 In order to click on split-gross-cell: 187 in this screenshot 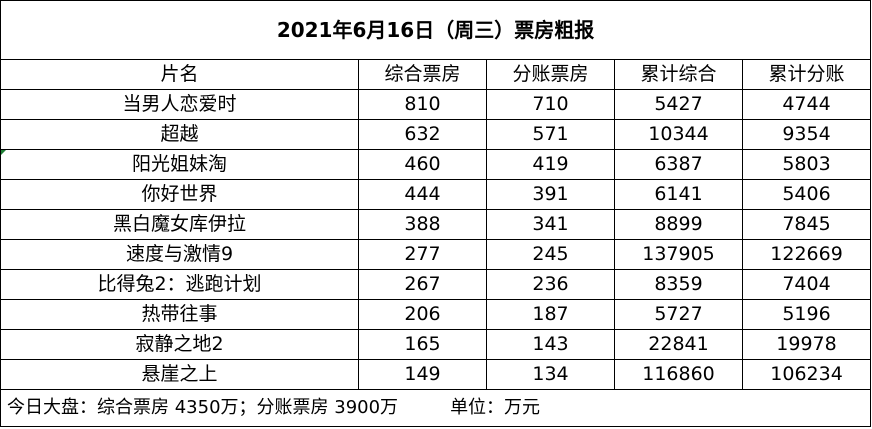, I will do `click(550, 314)`.